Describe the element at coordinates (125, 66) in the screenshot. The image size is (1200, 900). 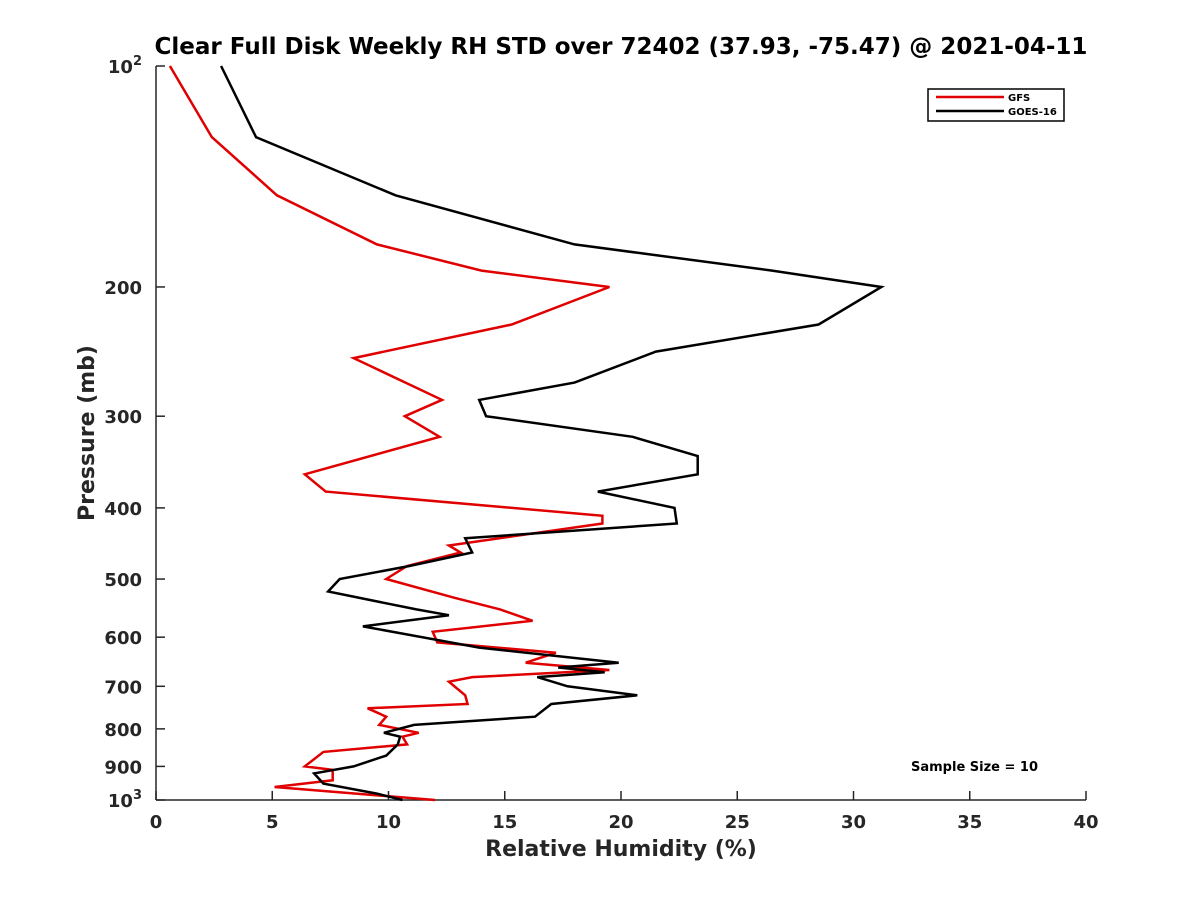
I see `y-tick-label: 10²` at that location.